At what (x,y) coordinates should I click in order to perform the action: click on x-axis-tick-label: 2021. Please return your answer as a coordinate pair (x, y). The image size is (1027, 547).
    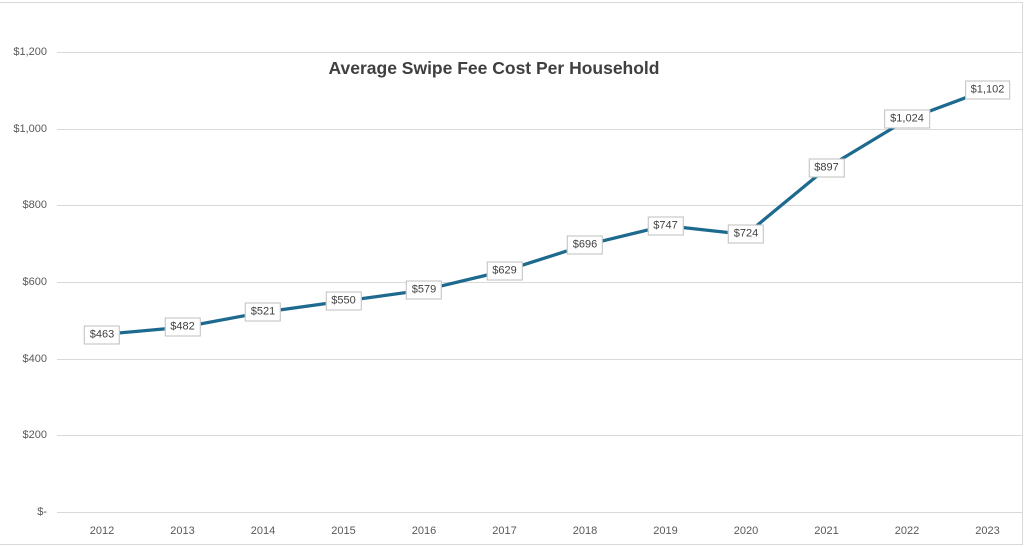
    Looking at the image, I should click on (826, 531).